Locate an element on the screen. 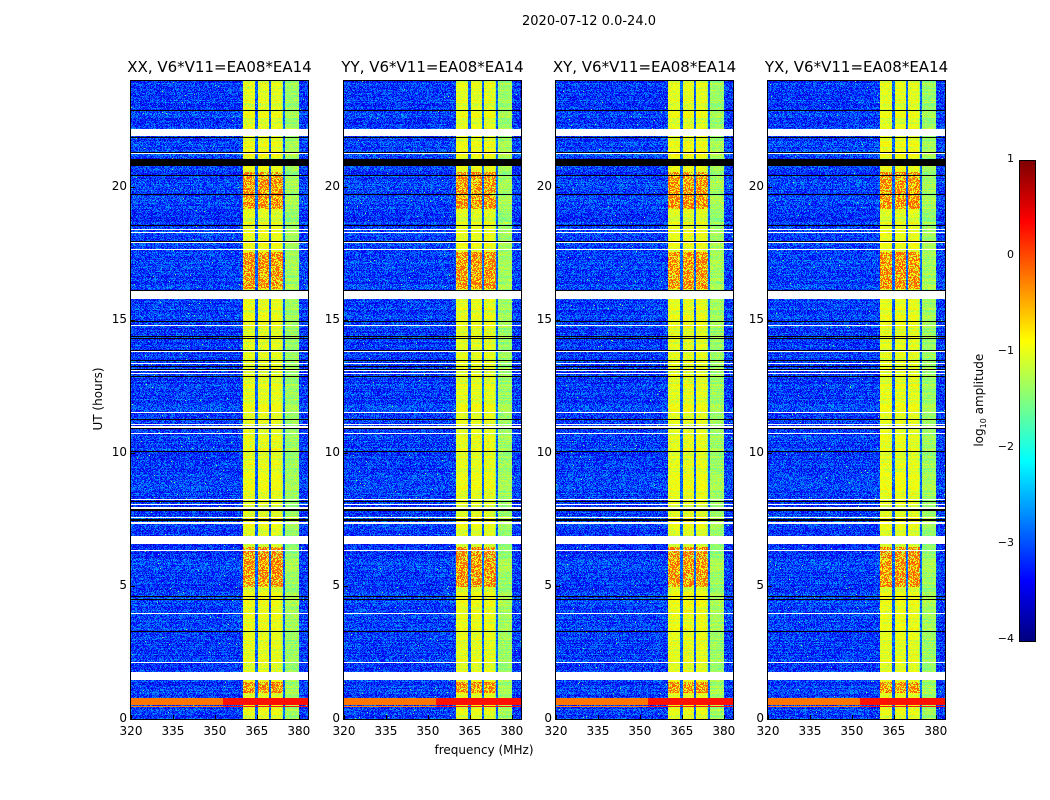  colorbar-tick-label: −2 is located at coordinates (1005, 446).